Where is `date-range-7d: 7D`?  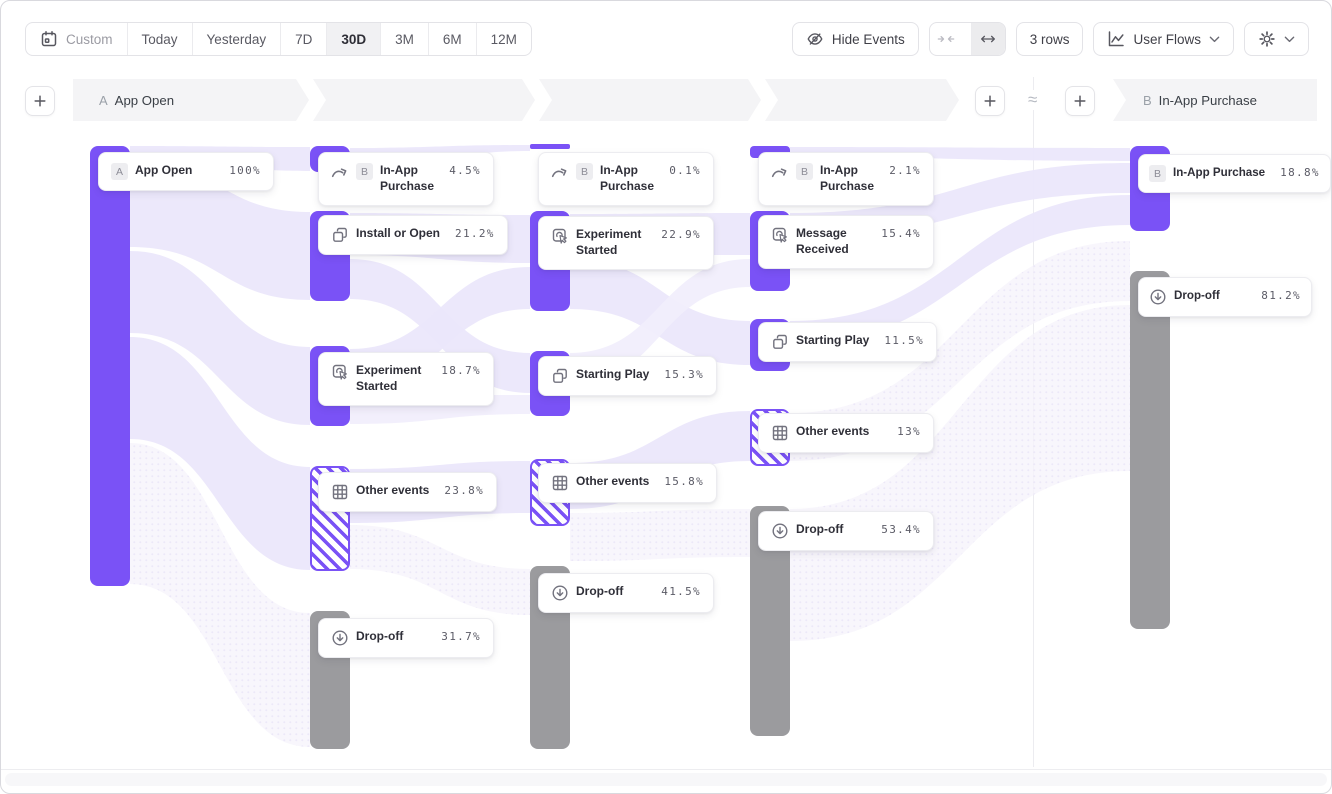
date-range-7d: 7D is located at coordinates (303, 39).